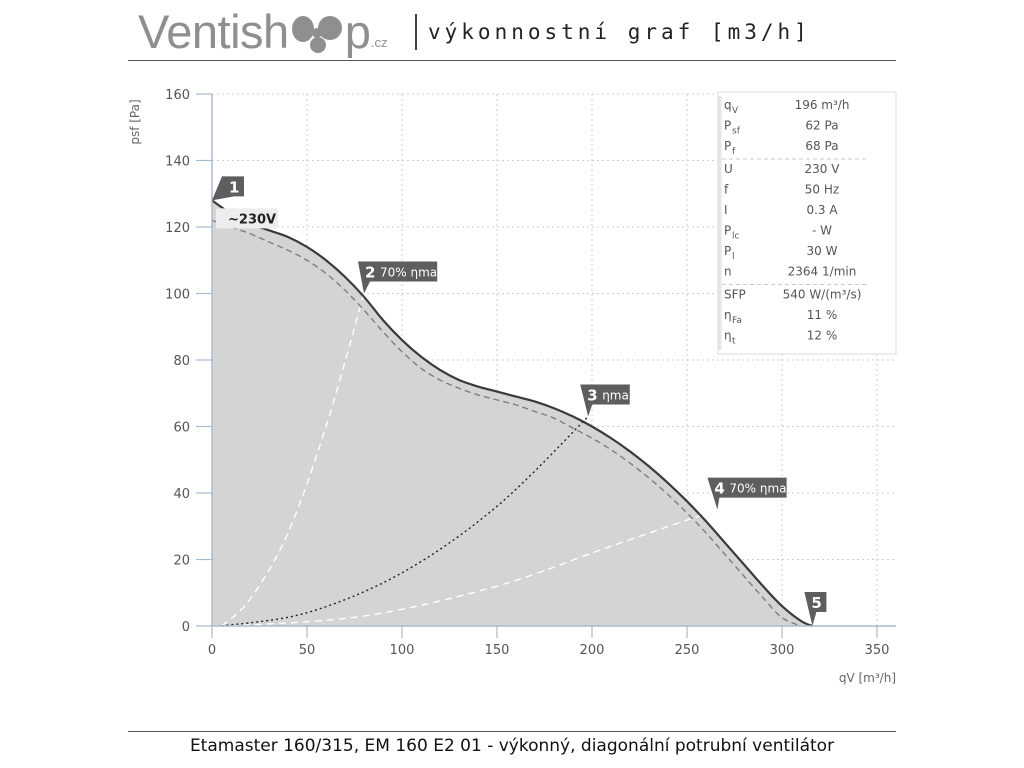 The width and height of the screenshot is (1024, 768). I want to click on point-number: 5, so click(816, 603).